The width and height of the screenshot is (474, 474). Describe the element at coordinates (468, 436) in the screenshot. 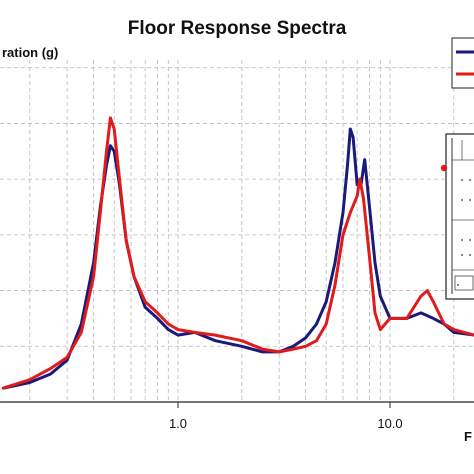

I see `x-axis-label: F` at that location.